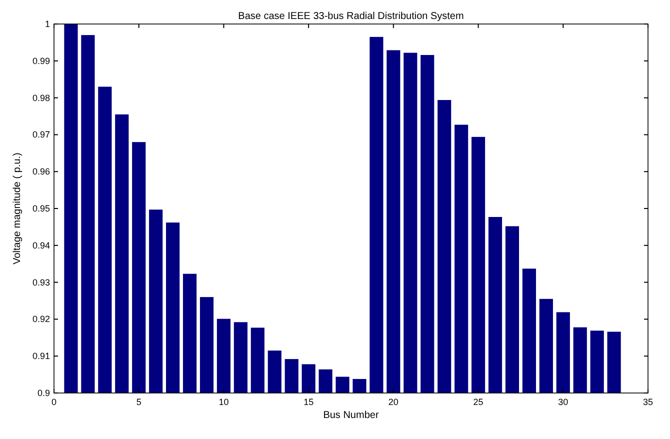  I want to click on y-axis-title: Voltage magnitude ( p.u.), so click(17, 208).